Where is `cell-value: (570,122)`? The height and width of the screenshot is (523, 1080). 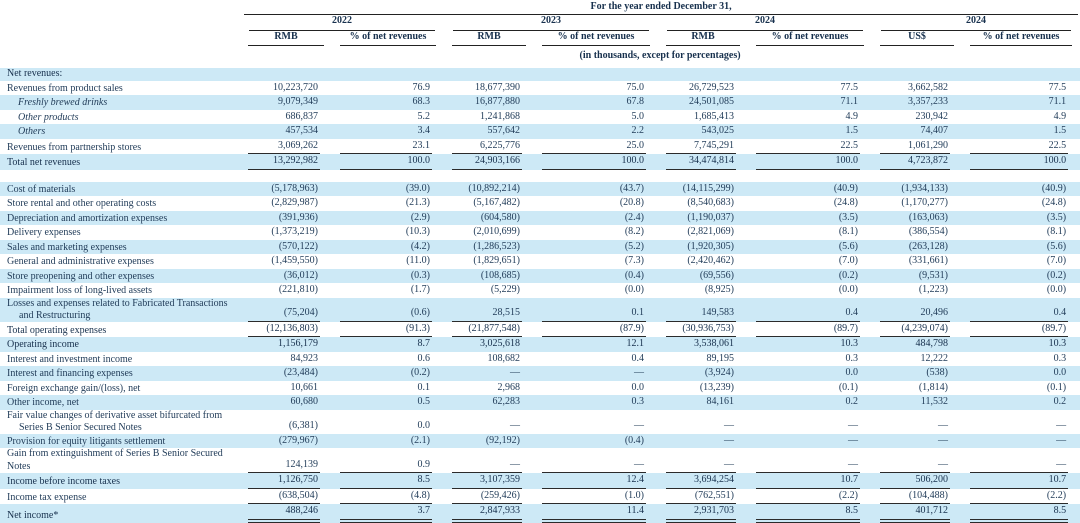
cell-value: (570,122) is located at coordinates (286, 247).